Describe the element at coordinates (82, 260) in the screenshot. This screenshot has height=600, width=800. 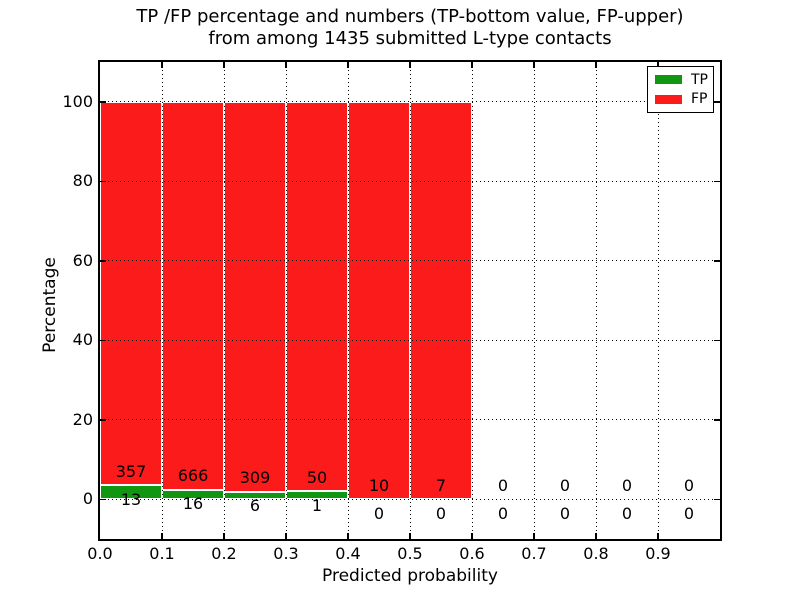
I see `y-tick-label: 60` at that location.